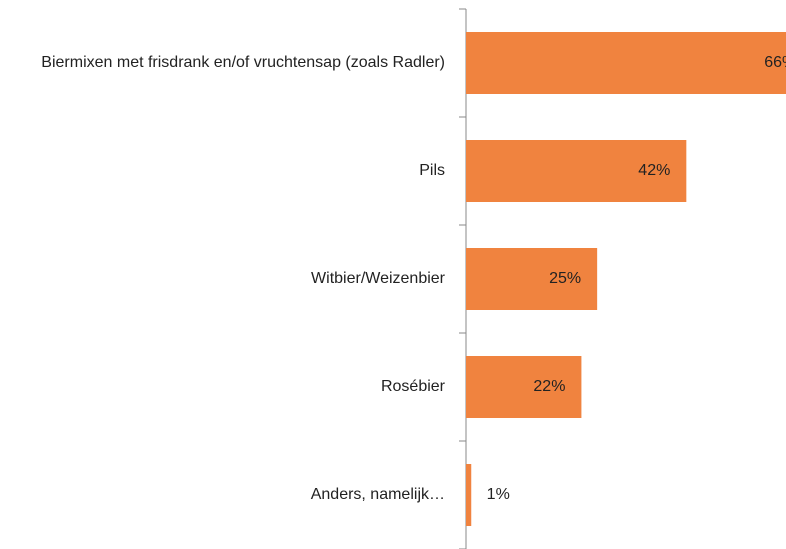 Image resolution: width=786 pixels, height=549 pixels. What do you see at coordinates (432, 170) in the screenshot?
I see `category-label: Pils` at bounding box center [432, 170].